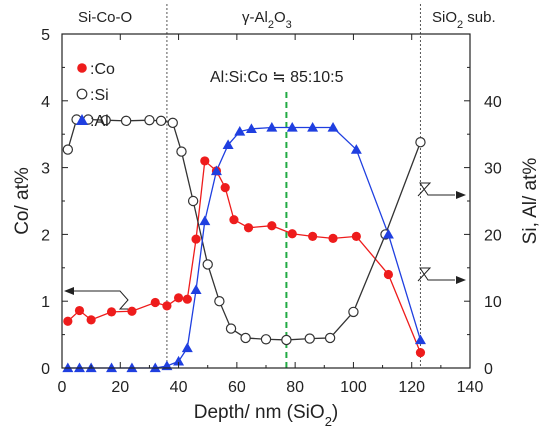  I want to click on x-axis-title-subscript: 2, so click(328, 421).